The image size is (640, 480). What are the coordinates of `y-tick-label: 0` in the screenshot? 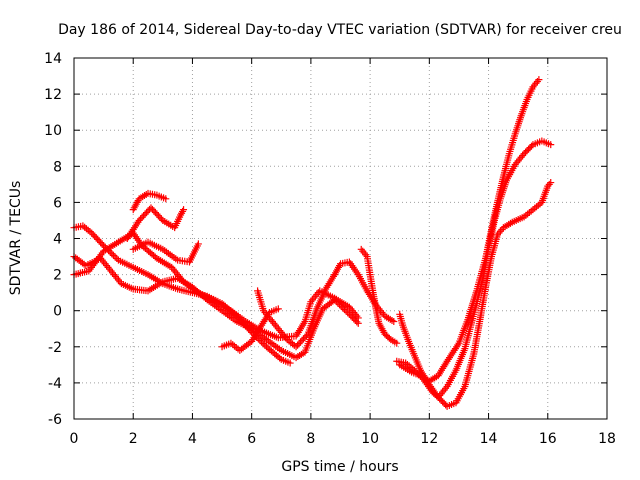 It's located at (57, 312).